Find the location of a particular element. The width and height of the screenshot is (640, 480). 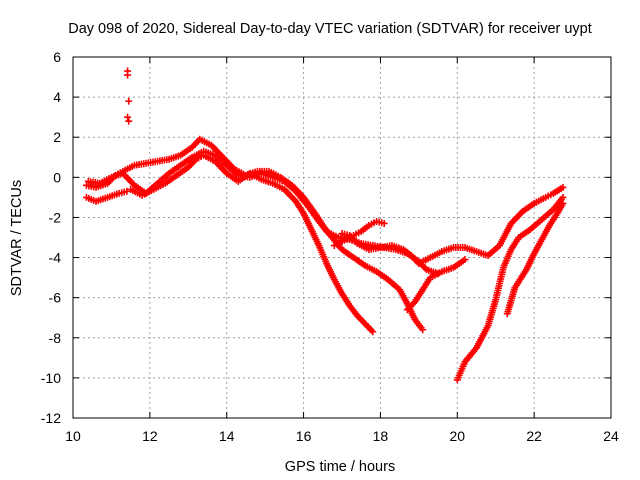

y-tick-label: 2 is located at coordinates (57, 137).